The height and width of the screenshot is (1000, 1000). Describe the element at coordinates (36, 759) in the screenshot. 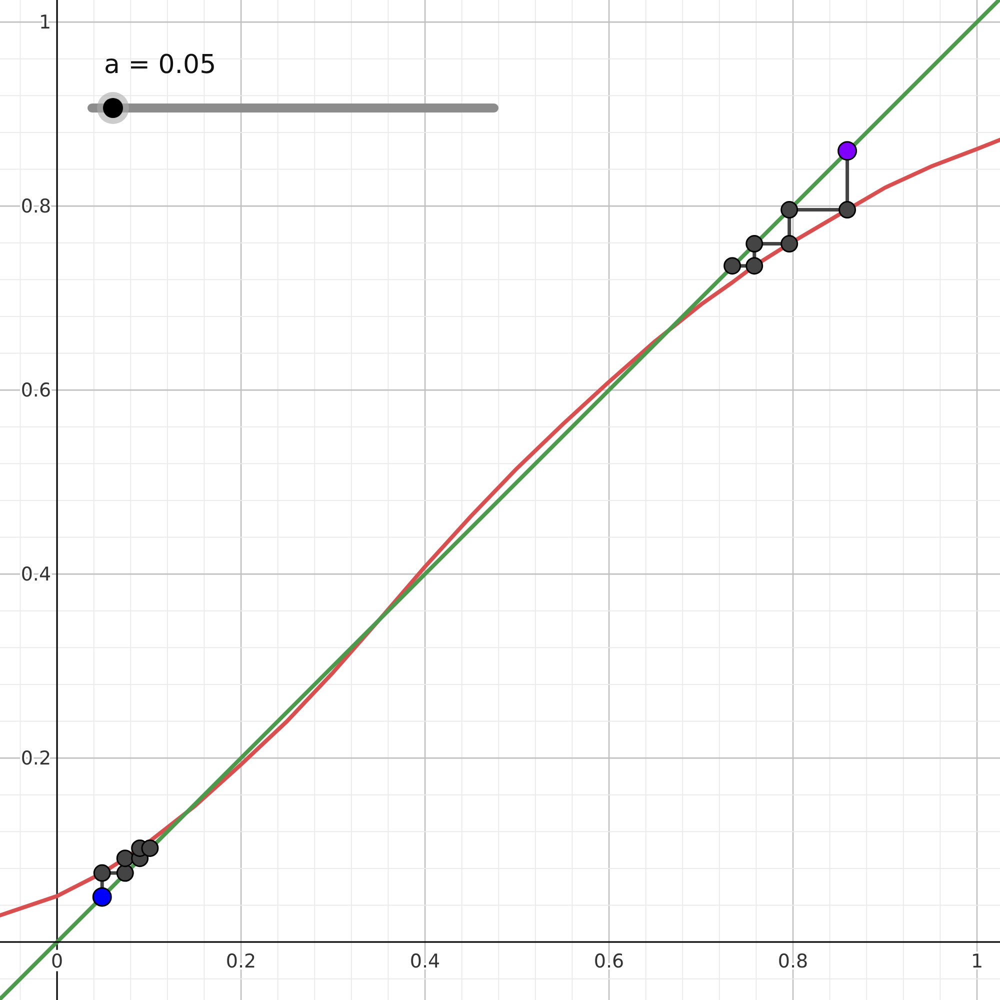

I see `y-tick-label: 0.2` at that location.